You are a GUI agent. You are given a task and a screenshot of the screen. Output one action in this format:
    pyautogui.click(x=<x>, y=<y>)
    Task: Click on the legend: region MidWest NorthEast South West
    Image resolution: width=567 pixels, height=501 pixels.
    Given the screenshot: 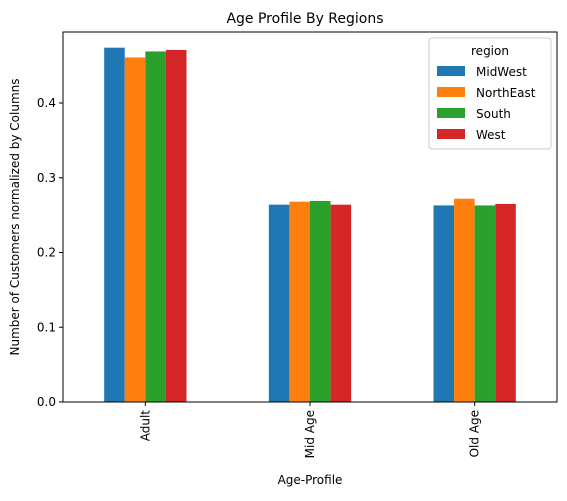 What is the action you would take?
    pyautogui.click(x=490, y=93)
    